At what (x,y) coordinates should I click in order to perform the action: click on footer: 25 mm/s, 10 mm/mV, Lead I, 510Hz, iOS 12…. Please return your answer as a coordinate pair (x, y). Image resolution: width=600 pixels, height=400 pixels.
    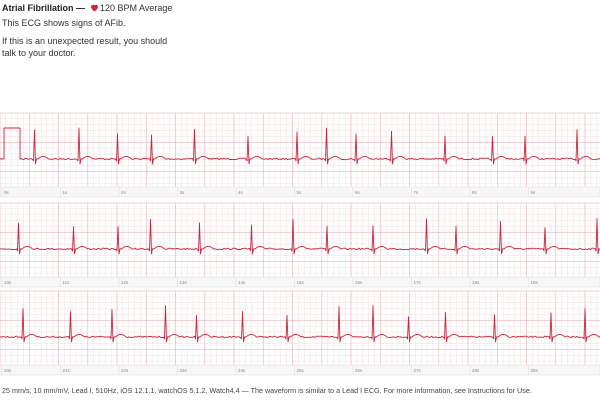
    Looking at the image, I should click on (267, 390).